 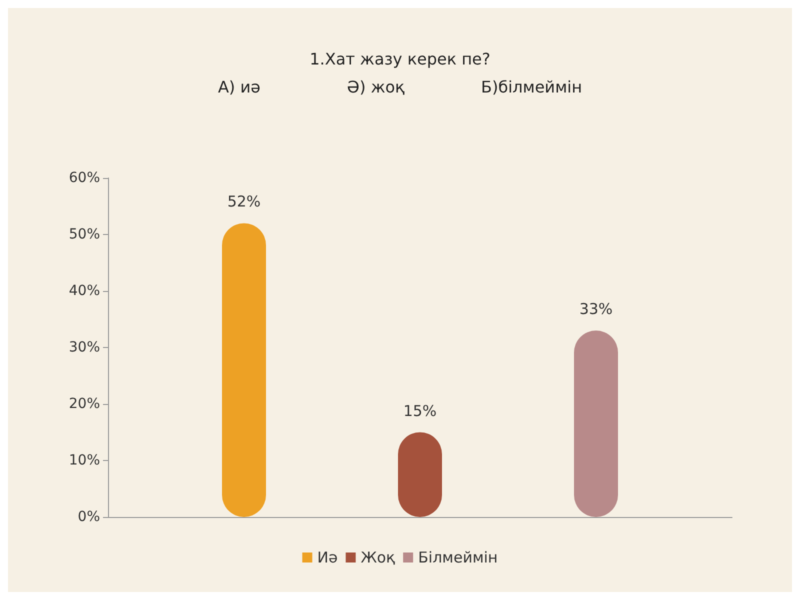 I want to click on data-label: 33%, so click(x=596, y=309).